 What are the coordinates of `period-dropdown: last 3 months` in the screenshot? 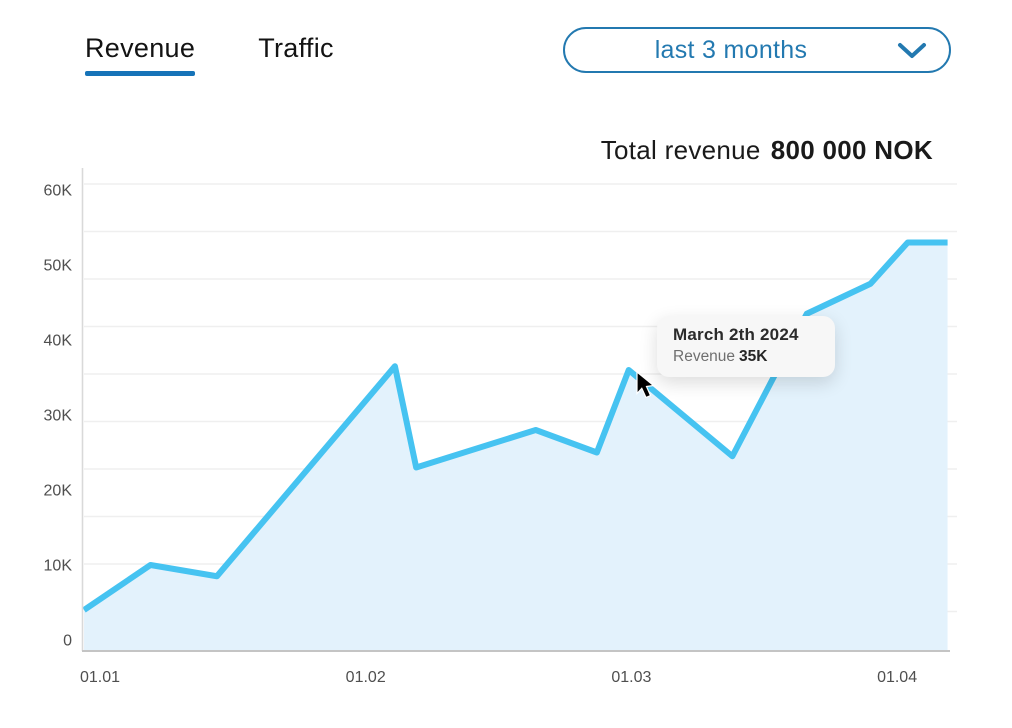 It's located at (757, 50).